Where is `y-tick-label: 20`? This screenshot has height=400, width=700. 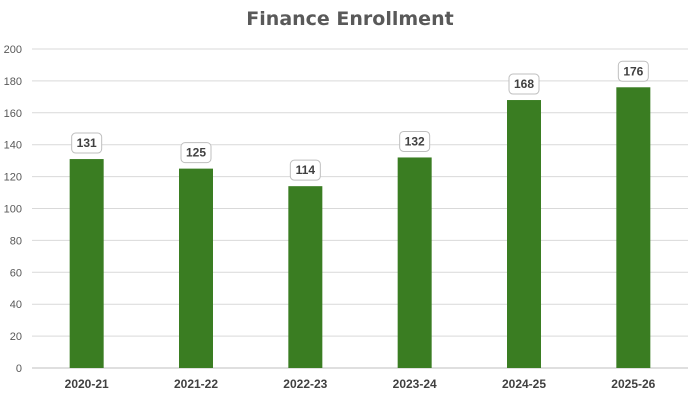
y-tick-label: 20 is located at coordinates (16, 337).